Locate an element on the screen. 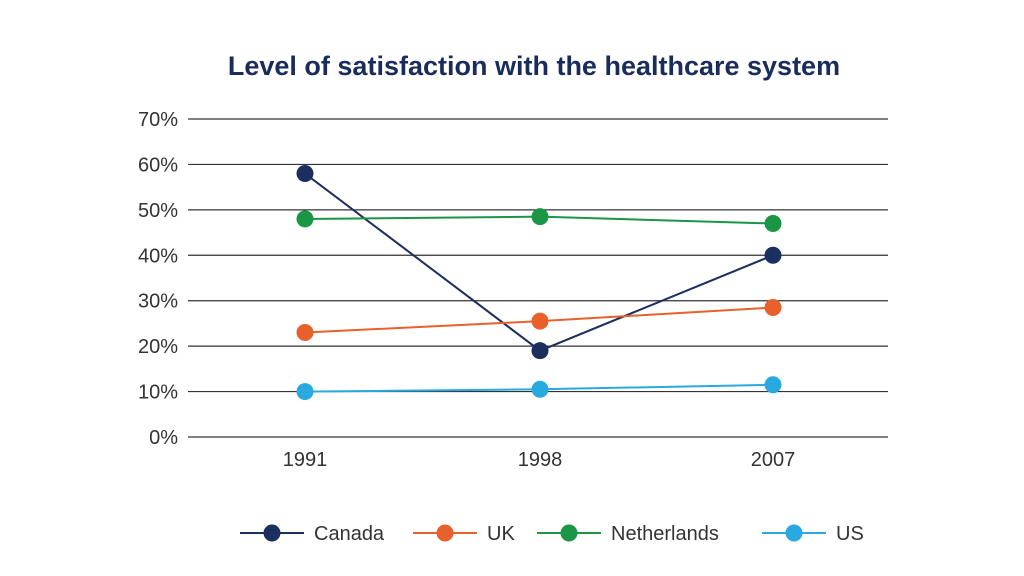 This screenshot has height=576, width=1024. x-tick-label: 1998 is located at coordinates (540, 460).